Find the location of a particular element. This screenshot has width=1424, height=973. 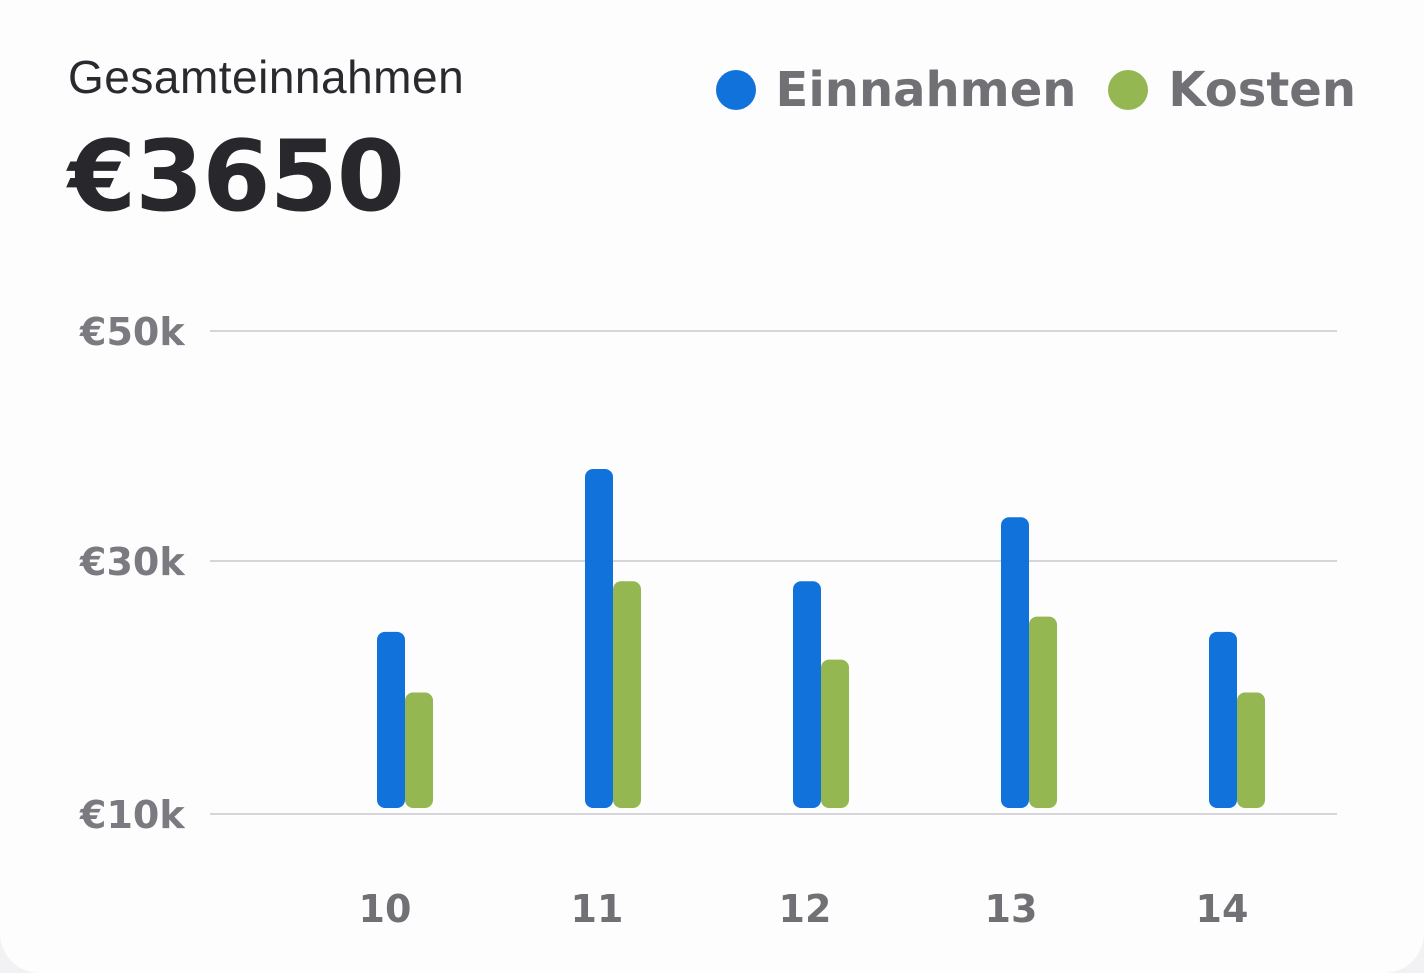

legend-dot-einnahmen is located at coordinates (735, 90).